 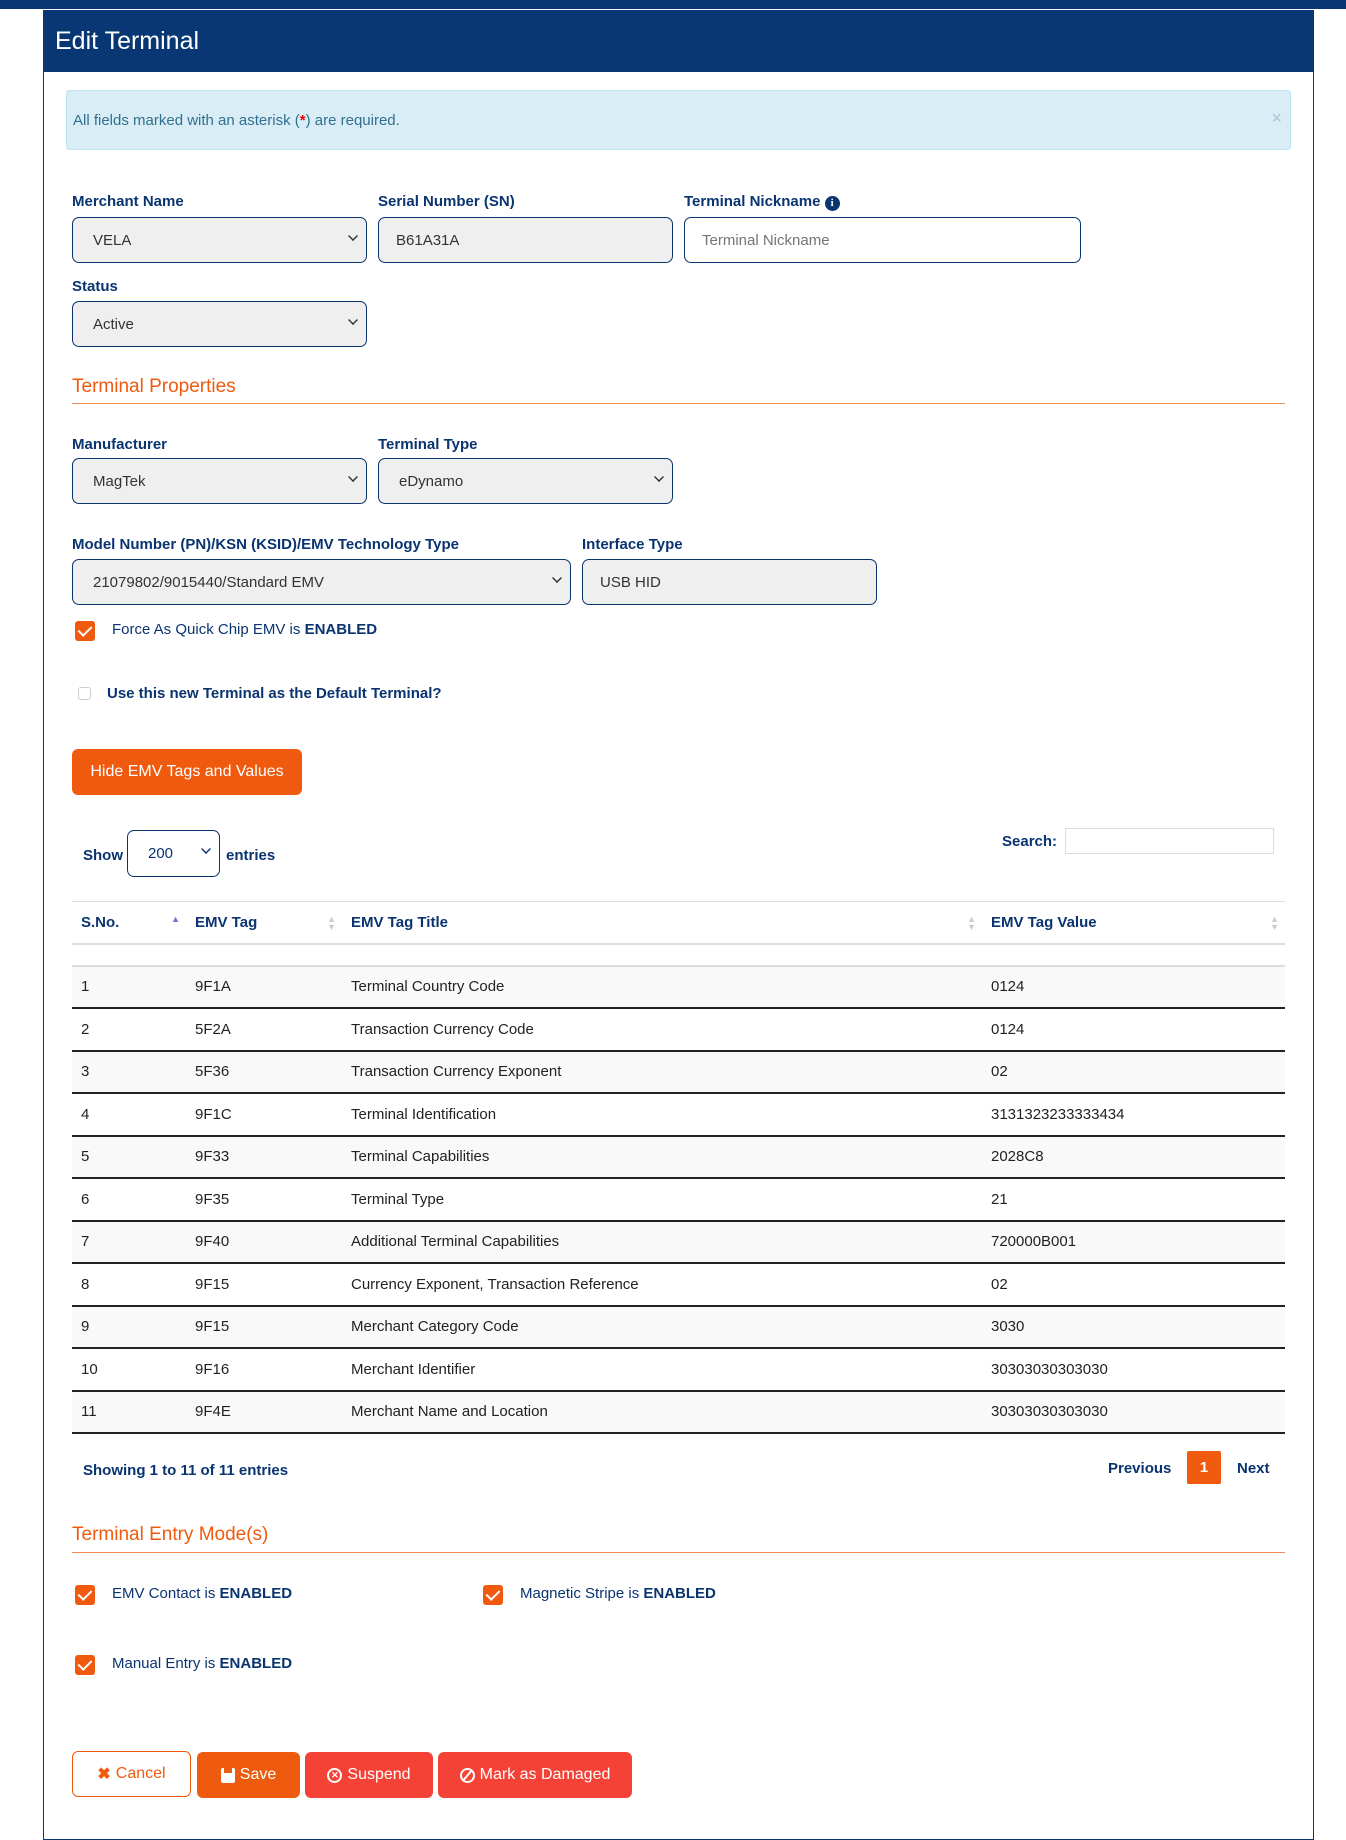 What do you see at coordinates (264, 1242) in the screenshot?
I see `emv-tag-cell: 9F40` at bounding box center [264, 1242].